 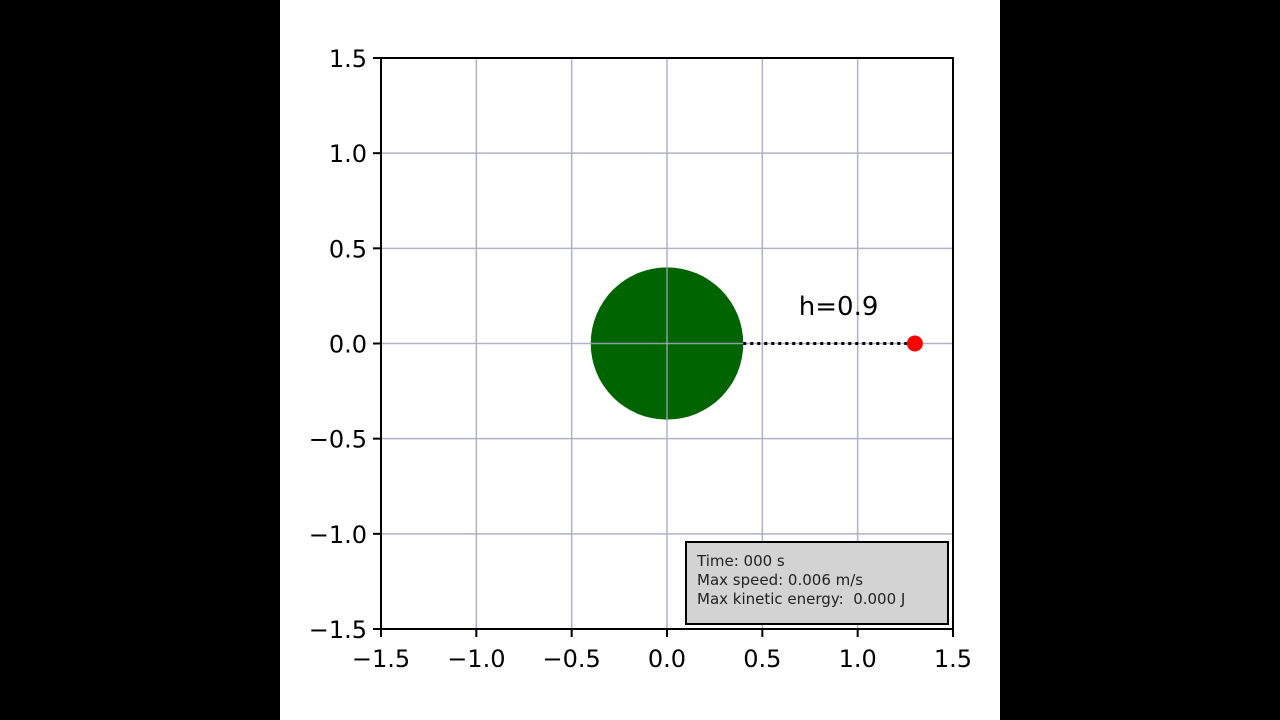 What do you see at coordinates (914, 343) in the screenshot?
I see `particle-point` at bounding box center [914, 343].